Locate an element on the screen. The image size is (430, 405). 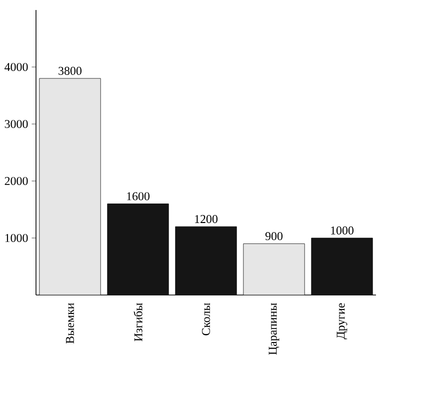
data-label: 900 is located at coordinates (274, 236).